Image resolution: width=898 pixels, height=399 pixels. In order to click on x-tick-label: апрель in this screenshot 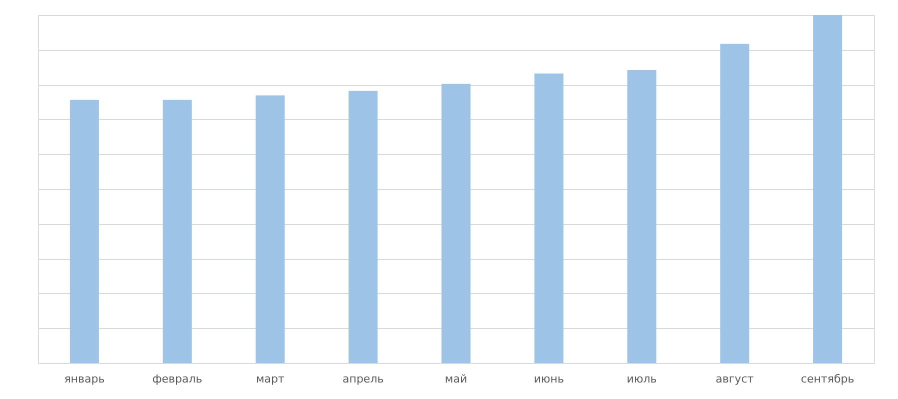, I will do `click(363, 379)`.